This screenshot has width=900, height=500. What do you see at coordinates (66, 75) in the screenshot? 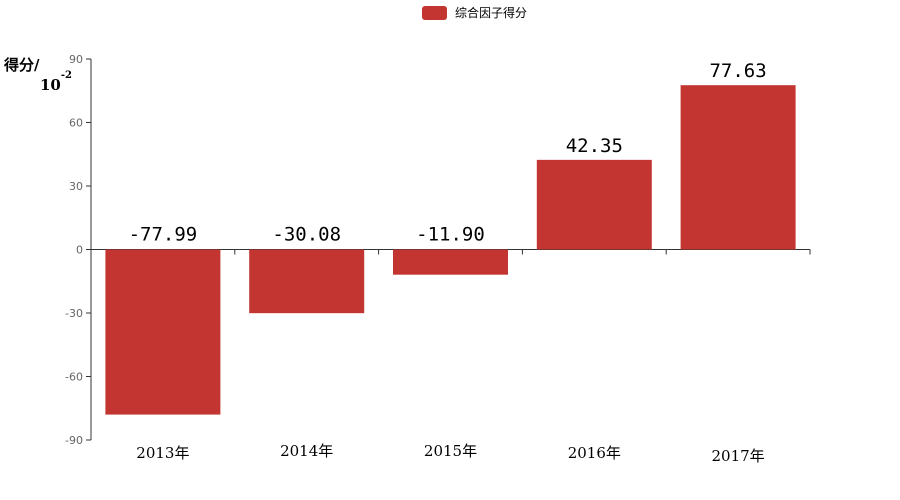
I see `y-axis-unit-exponent: -2` at bounding box center [66, 75].